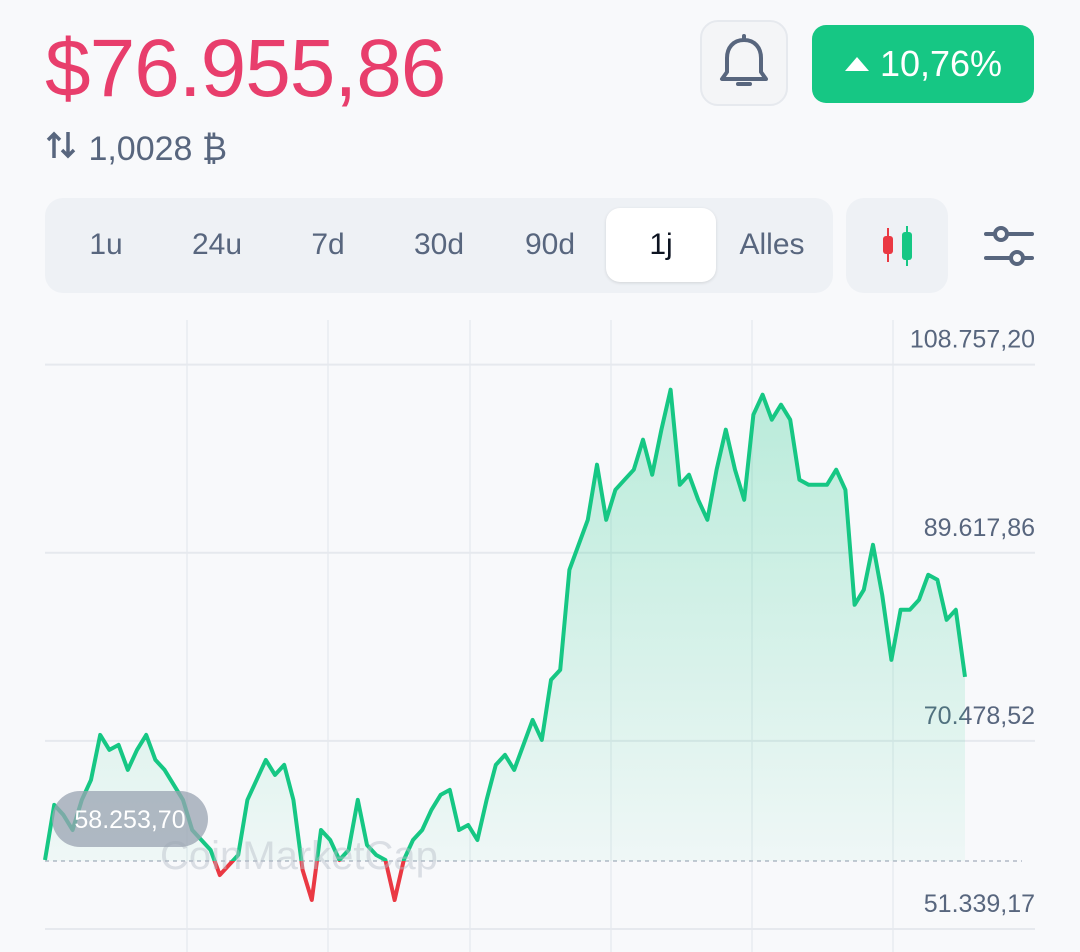  Describe the element at coordinates (158, 149) in the screenshot. I see `btc-text: 1,0028 ₿` at that location.